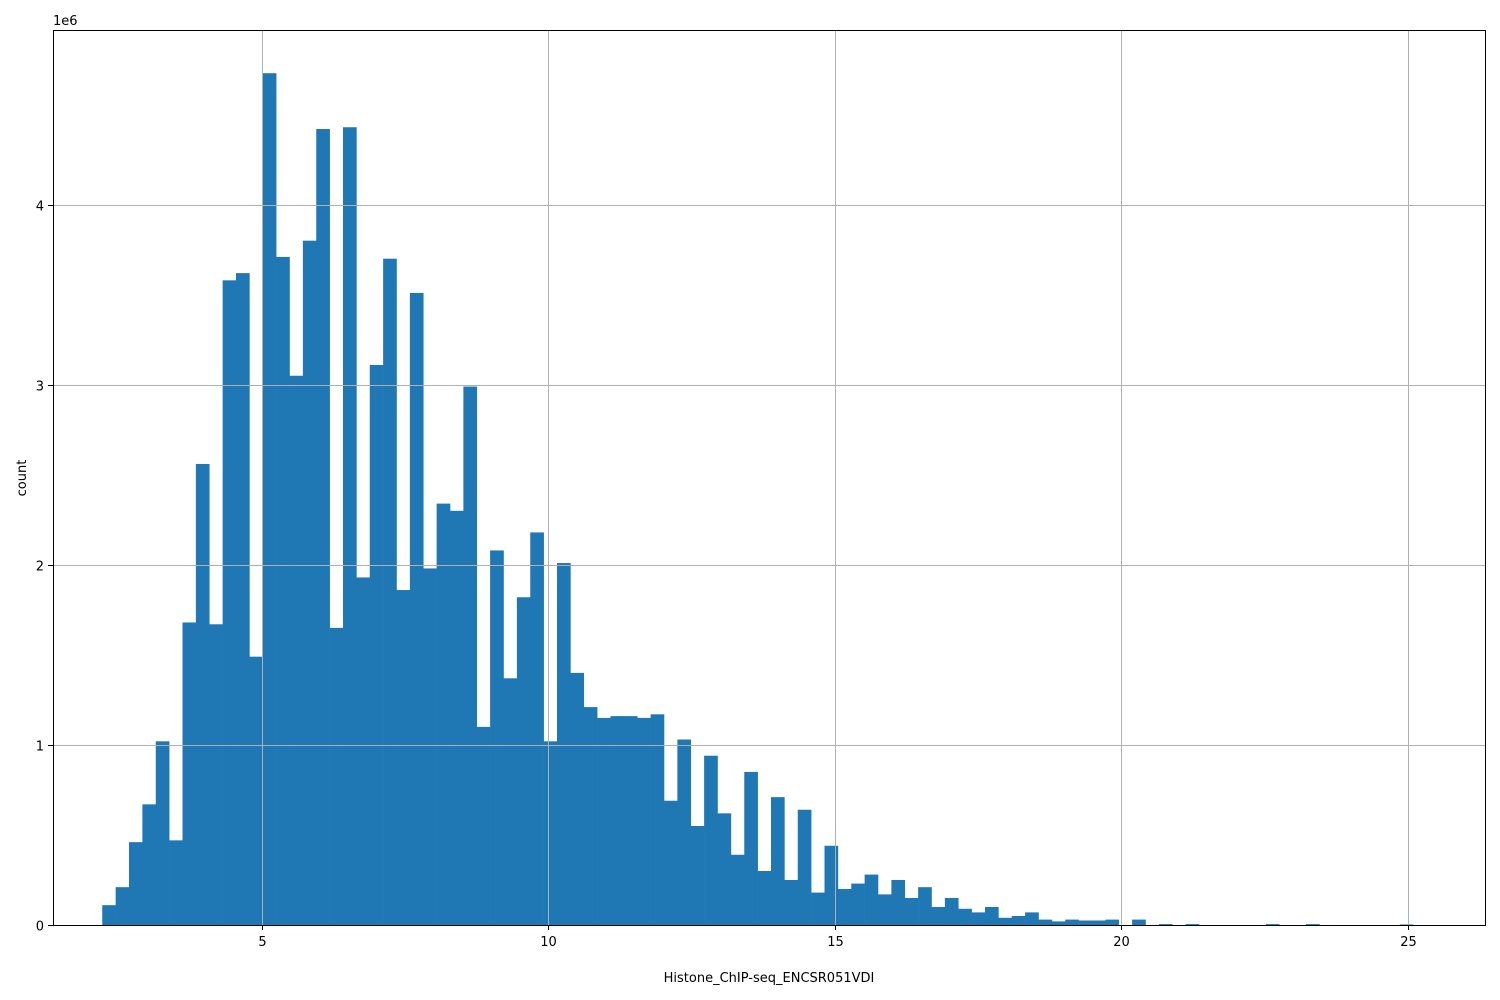 The height and width of the screenshot is (1000, 1500). I want to click on y-tick-label: 2, so click(40, 567).